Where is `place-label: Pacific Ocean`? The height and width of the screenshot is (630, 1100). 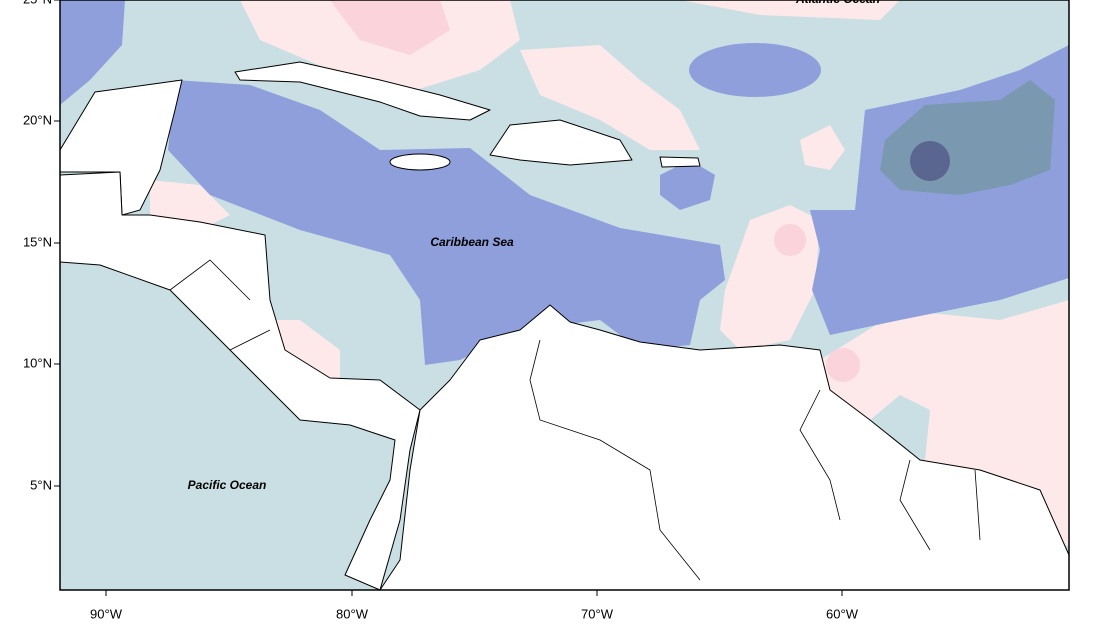 place-label: Pacific Ocean is located at coordinates (227, 485).